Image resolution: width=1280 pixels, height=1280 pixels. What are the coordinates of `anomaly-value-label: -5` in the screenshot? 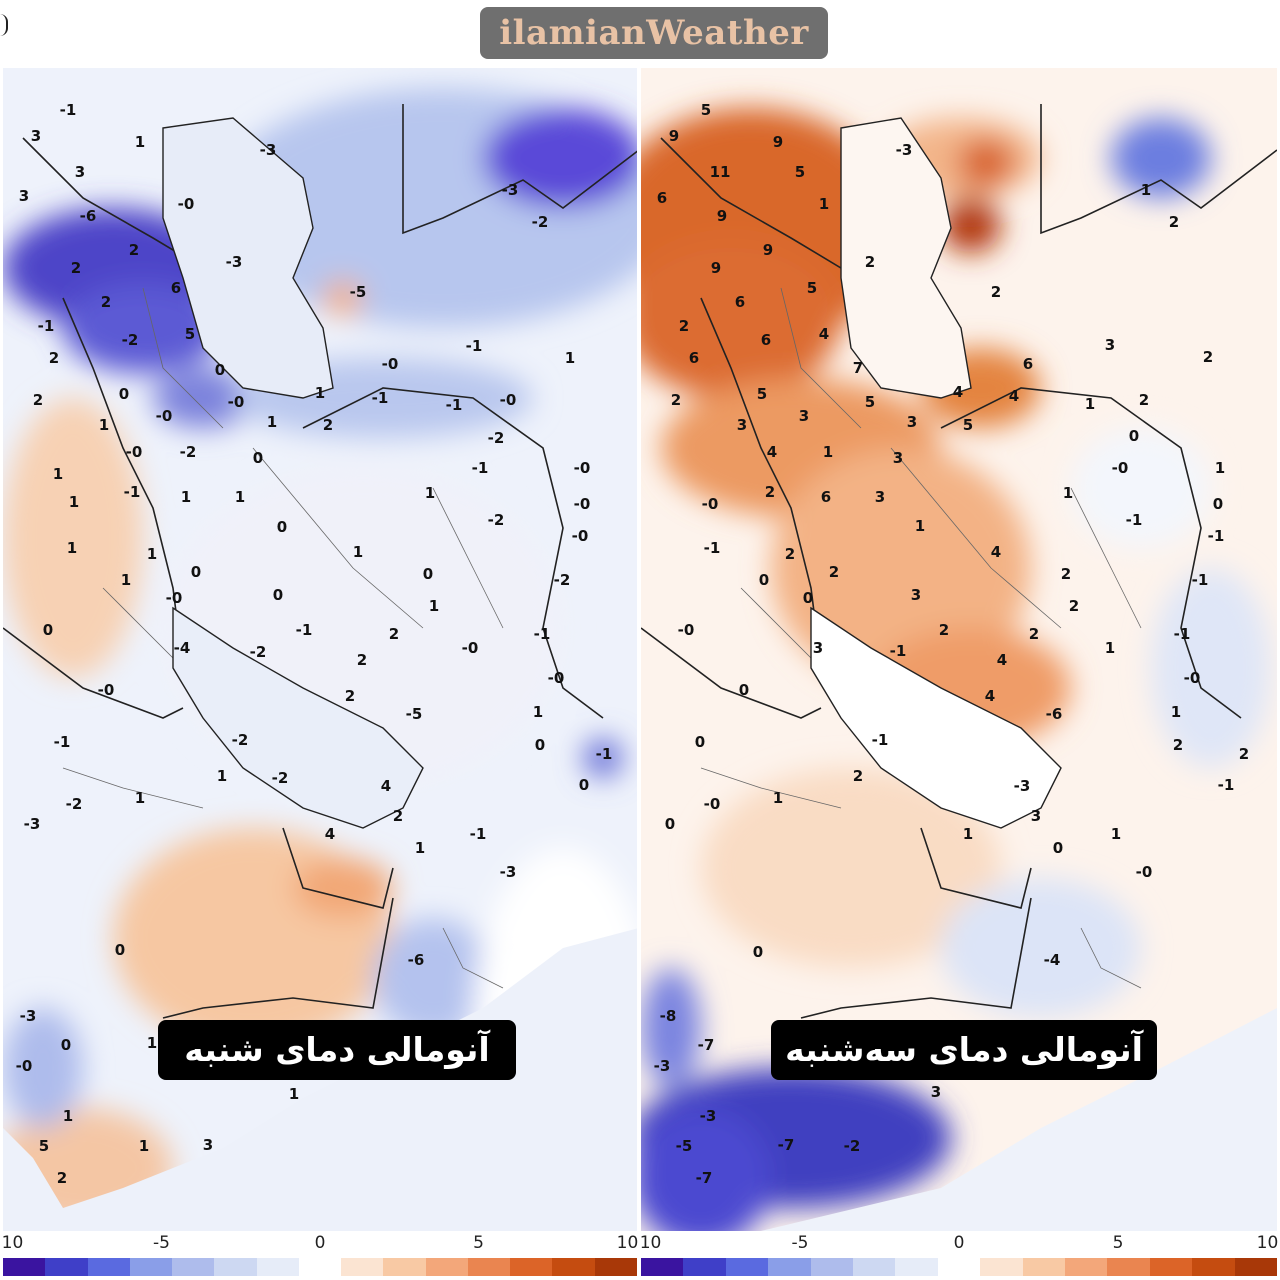 It's located at (684, 1146).